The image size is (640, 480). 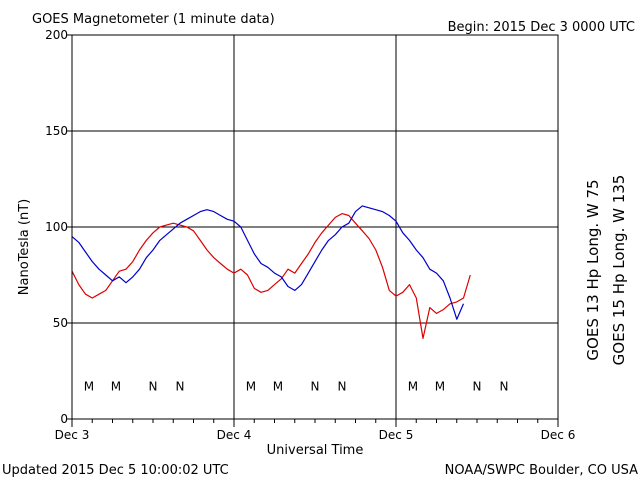 I want to click on legend-goes13: GOES 13 Hp Long. W 75, so click(x=593, y=269).